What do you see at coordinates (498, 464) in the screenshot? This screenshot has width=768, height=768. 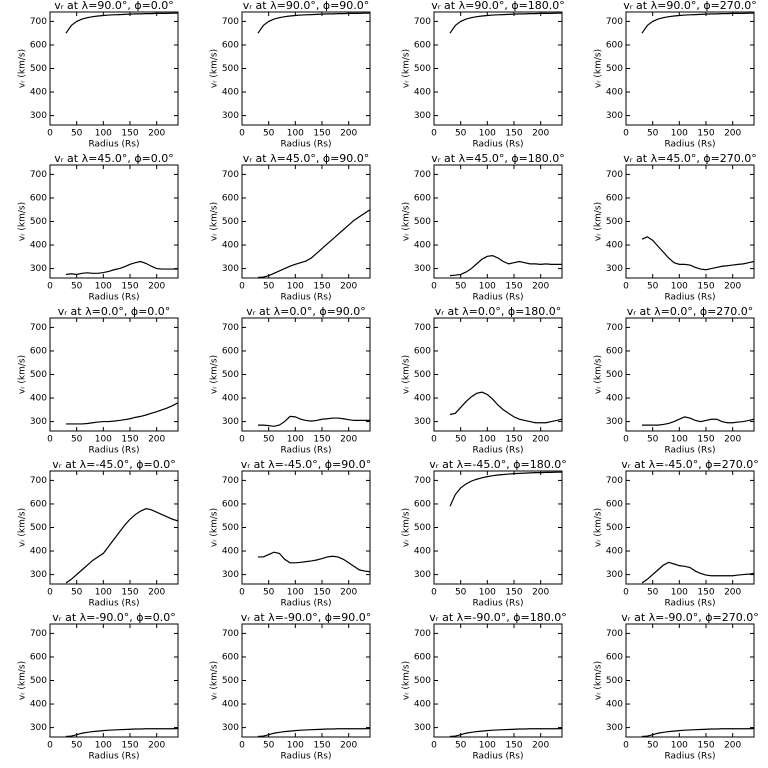 I see `panel-title: vᵣ at λ=-45.0°, ϕ=180.0°` at bounding box center [498, 464].